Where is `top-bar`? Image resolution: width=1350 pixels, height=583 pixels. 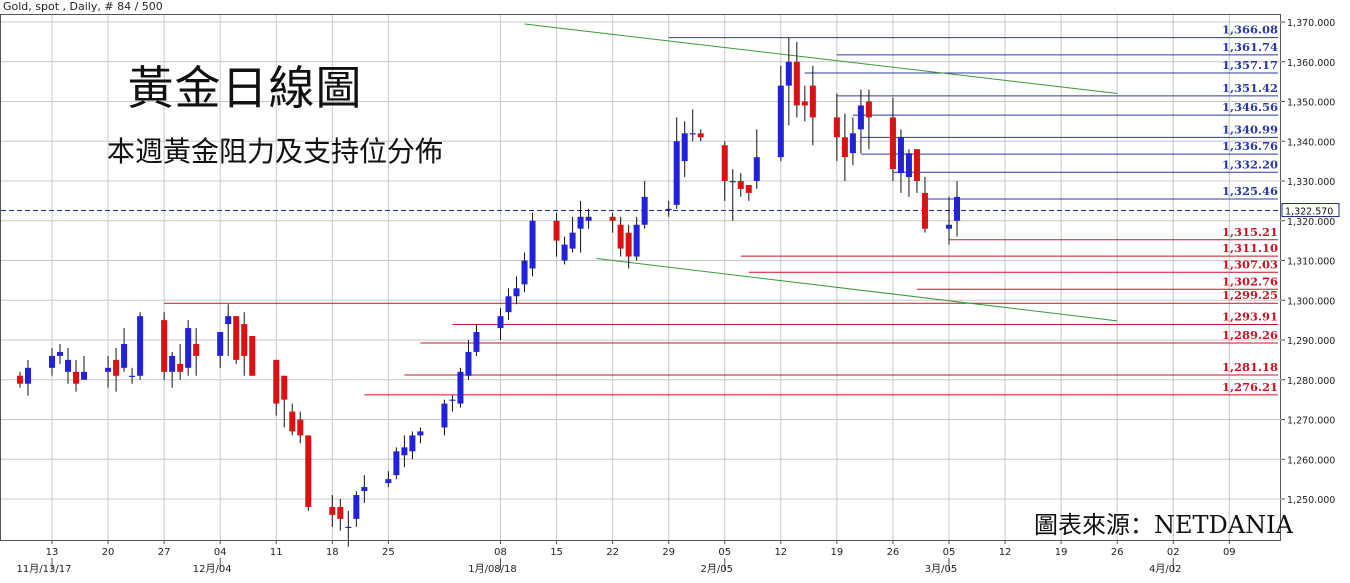
top-bar is located at coordinates (675, 7).